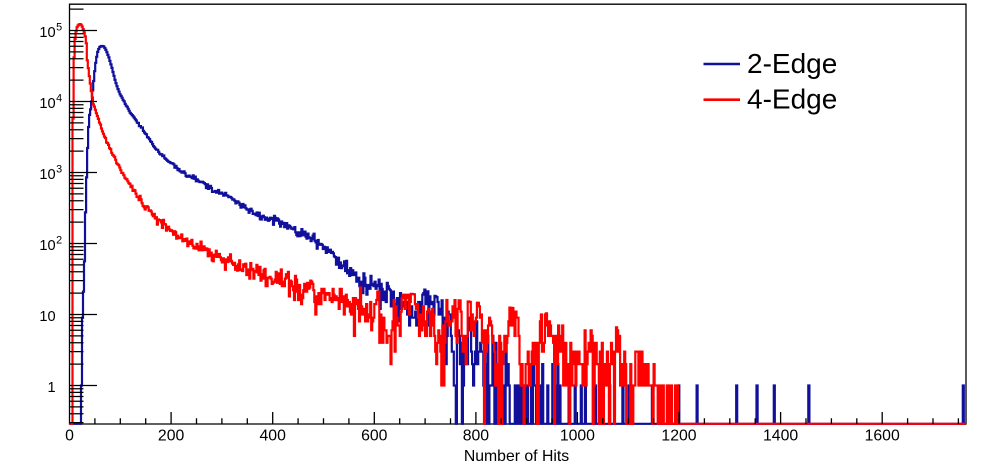  Describe the element at coordinates (516, 456) in the screenshot. I see `svg-text: Number of Hits` at that location.